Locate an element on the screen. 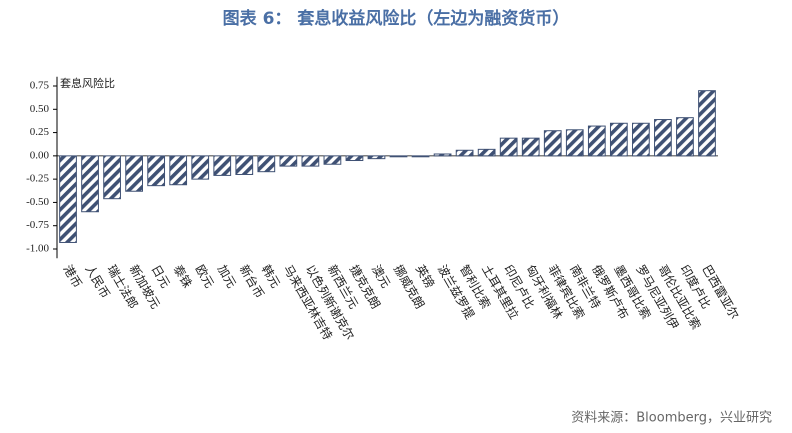 This screenshot has height=433, width=792. y-tick-label: 0.00 is located at coordinates (40, 155).